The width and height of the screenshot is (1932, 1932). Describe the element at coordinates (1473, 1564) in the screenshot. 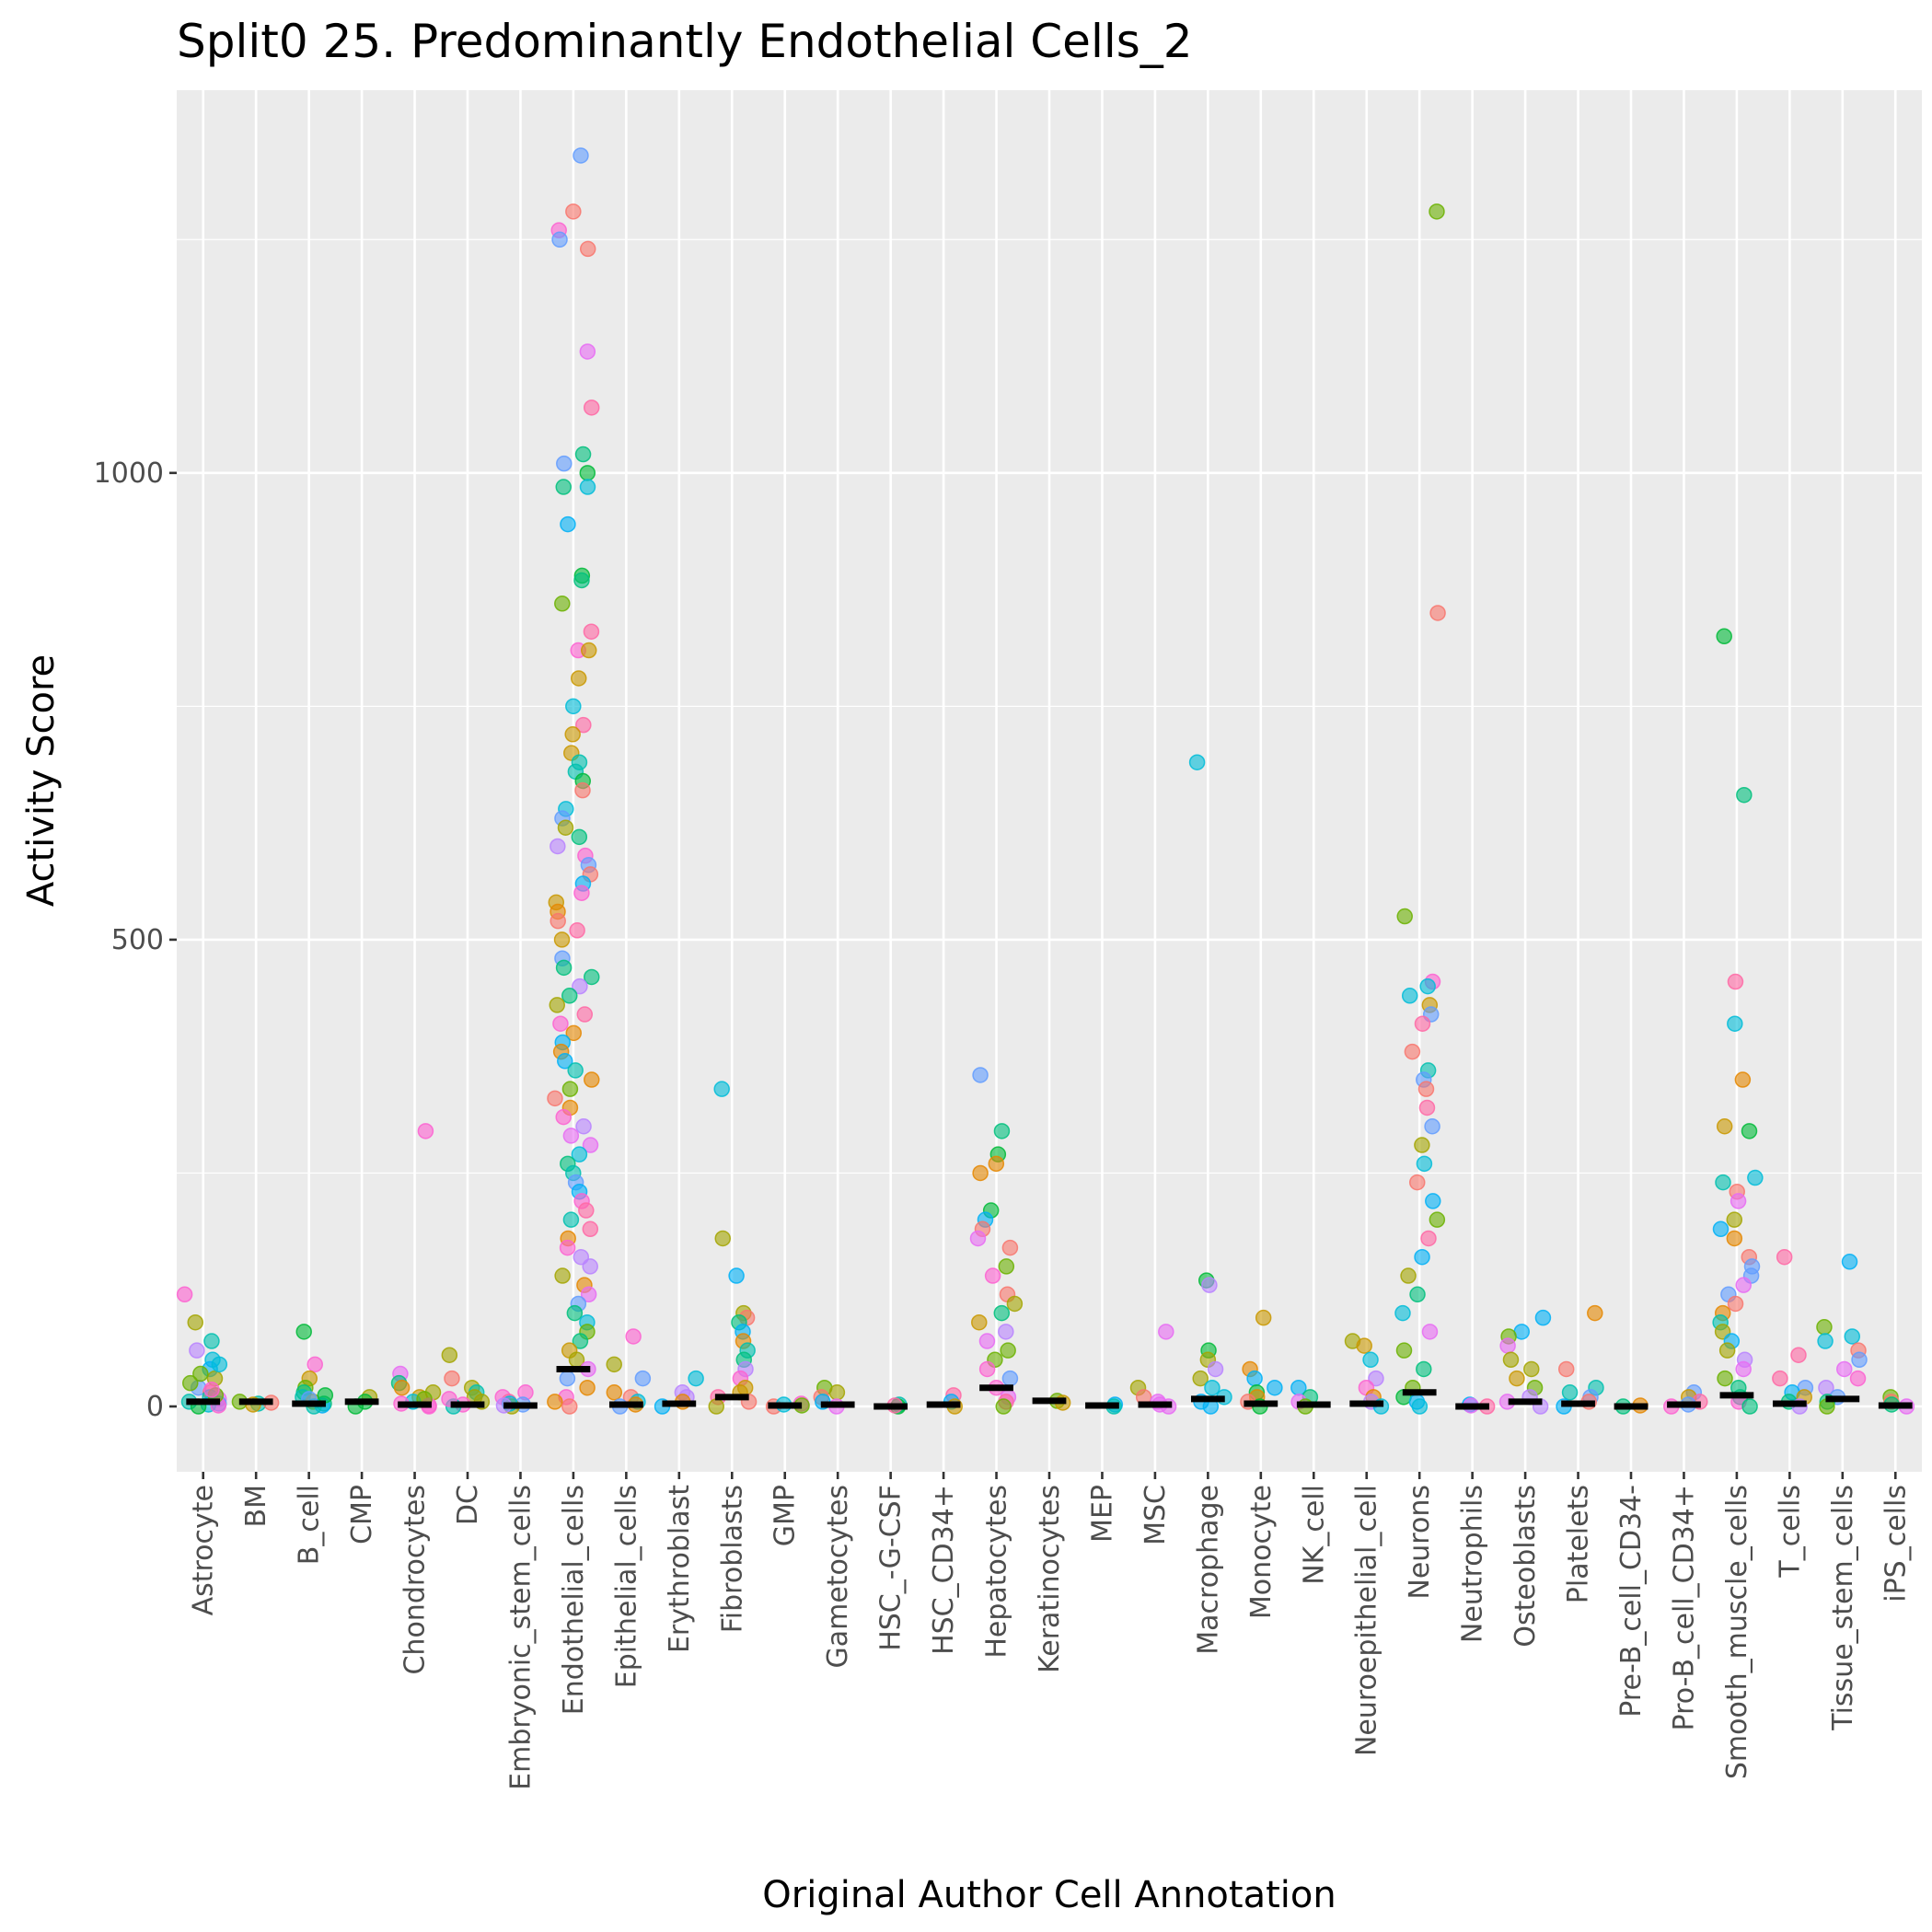

I see `x-tick-label: Neutrophils` at that location.